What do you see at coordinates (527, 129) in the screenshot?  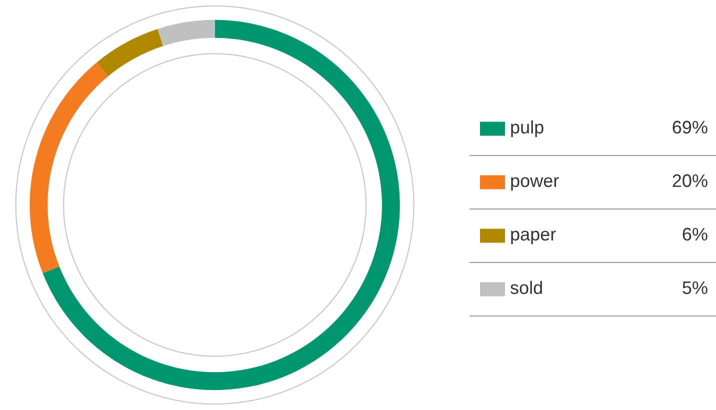 I see `legend-label: pulp` at bounding box center [527, 129].